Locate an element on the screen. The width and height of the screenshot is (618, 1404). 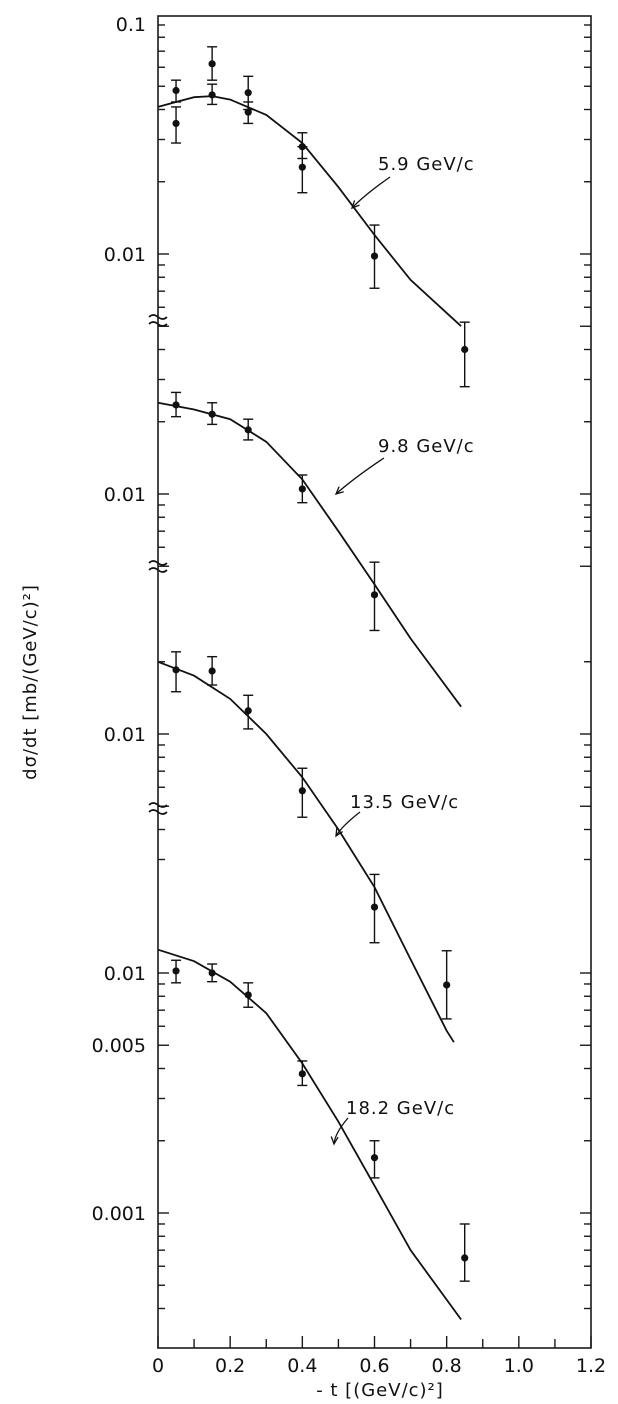
x-tick-label: 0 is located at coordinates (158, 1366).